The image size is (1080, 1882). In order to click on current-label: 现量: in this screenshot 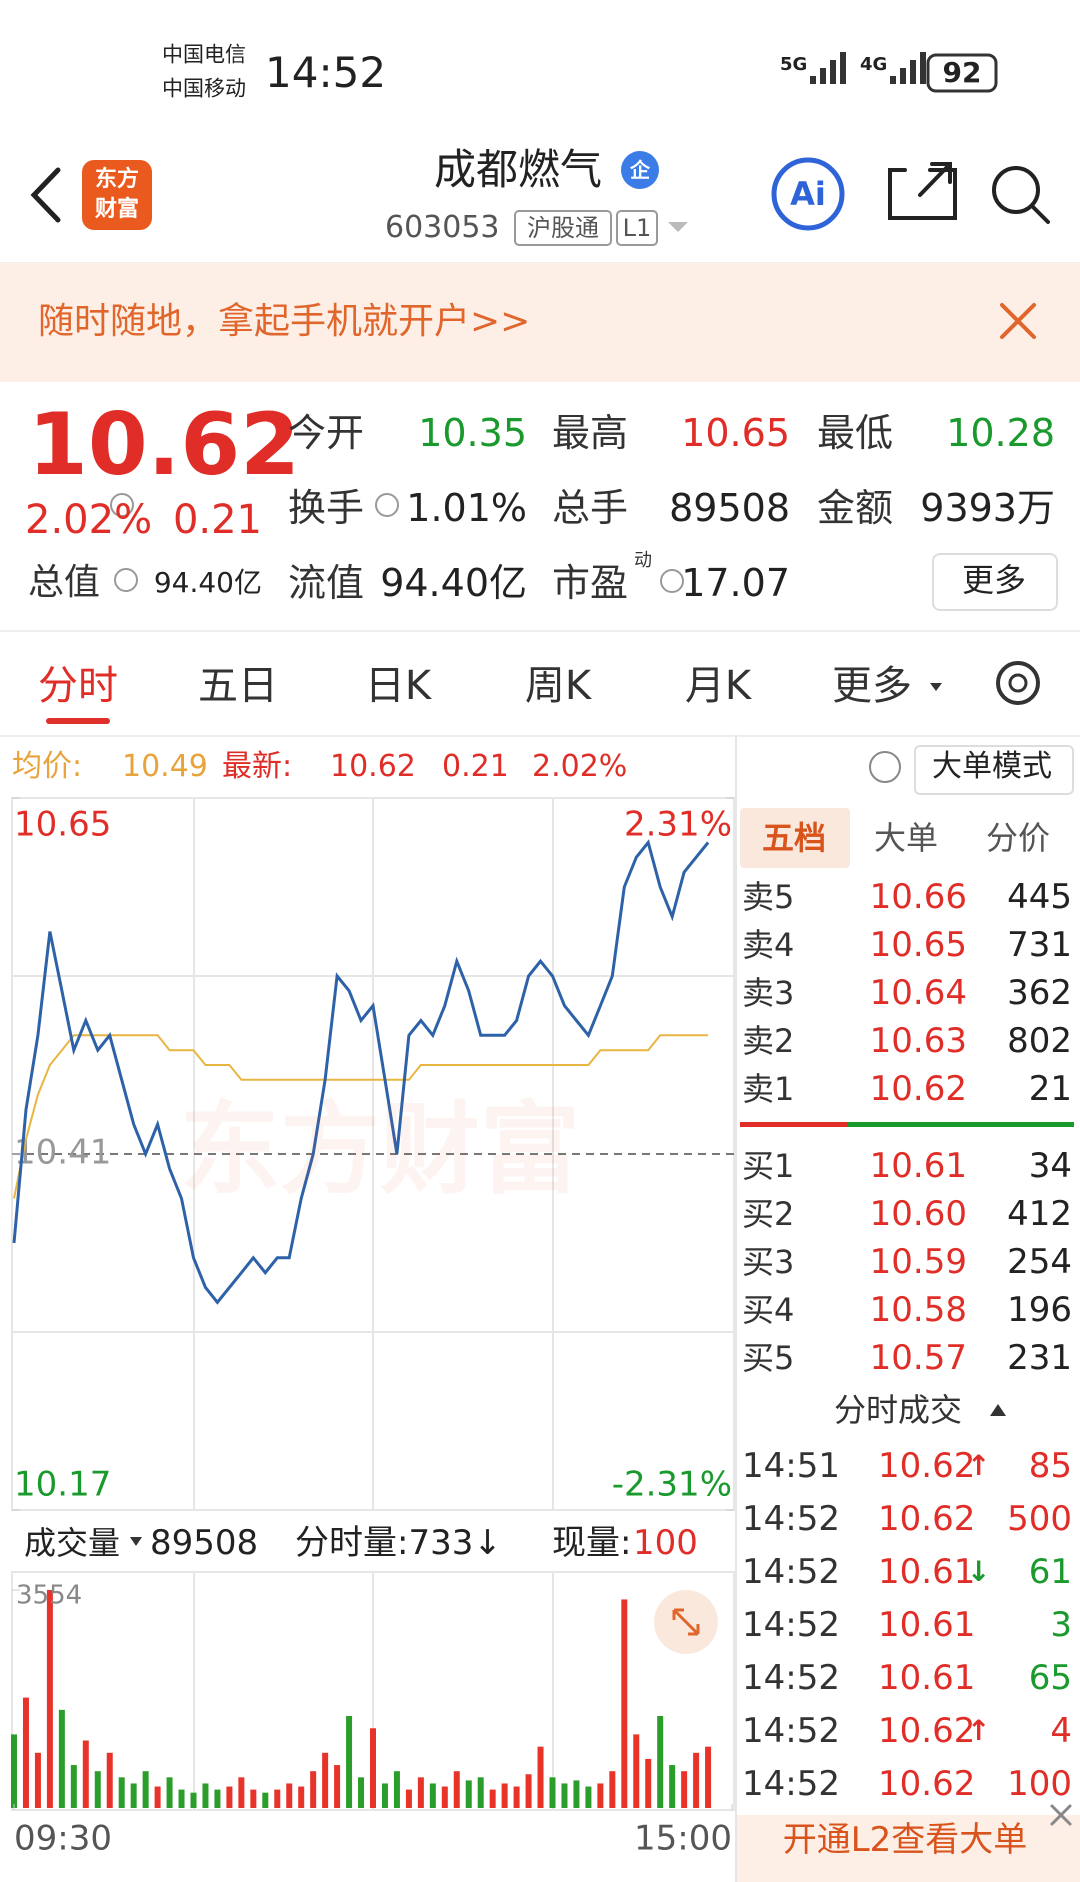, I will do `click(592, 1543)`.